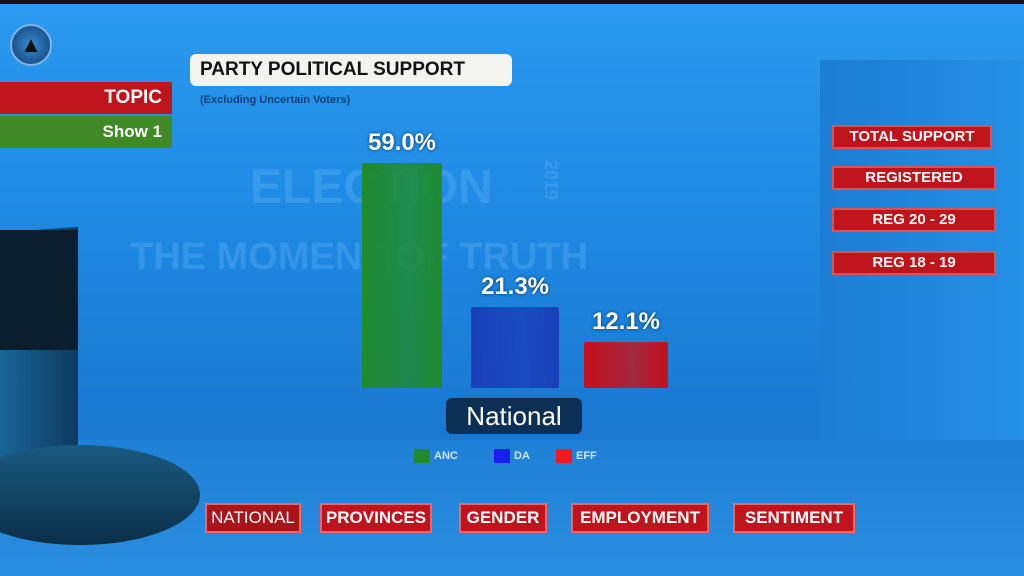 Image resolution: width=1024 pixels, height=576 pixels. Describe the element at coordinates (515, 347) in the screenshot. I see `bar-da` at that location.